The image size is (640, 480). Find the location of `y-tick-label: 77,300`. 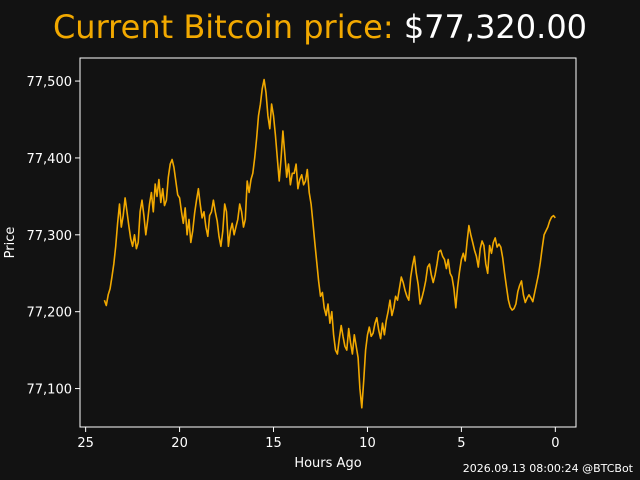

y-tick-label: 77,300 is located at coordinates (50, 236).